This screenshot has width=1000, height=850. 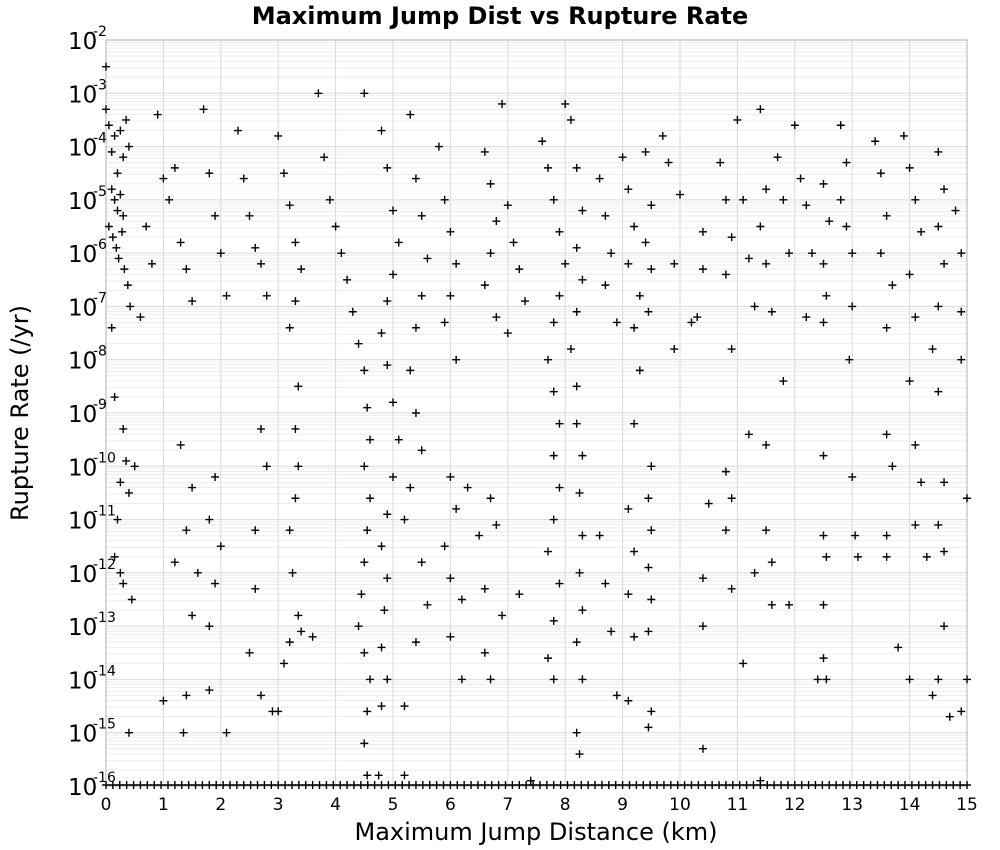 What do you see at coordinates (536, 832) in the screenshot?
I see `x-axis-label: Maximum Jump Distance (km)` at bounding box center [536, 832].